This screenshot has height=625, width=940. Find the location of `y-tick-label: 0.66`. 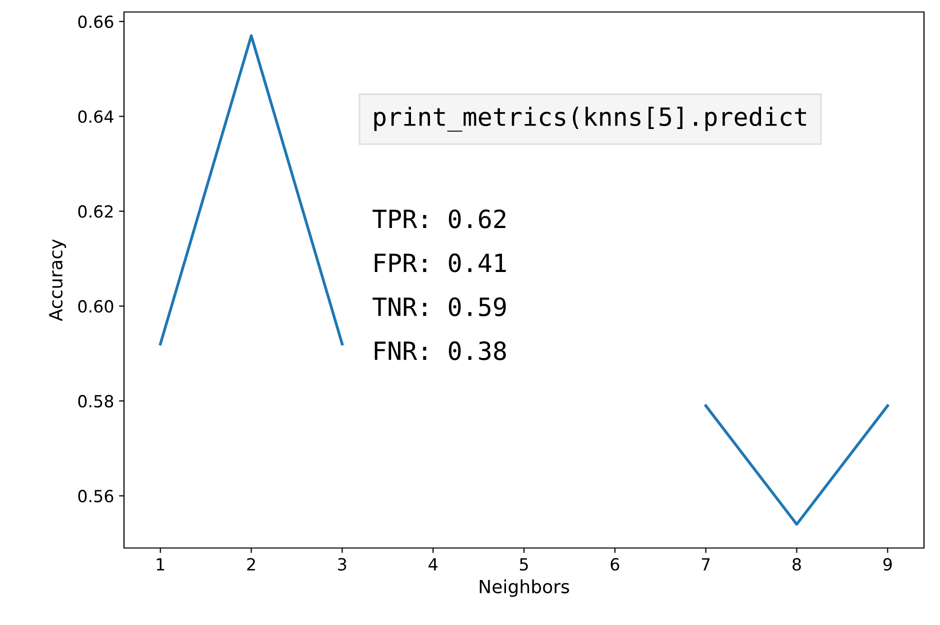

y-tick-label: 0.66 is located at coordinates (96, 21).